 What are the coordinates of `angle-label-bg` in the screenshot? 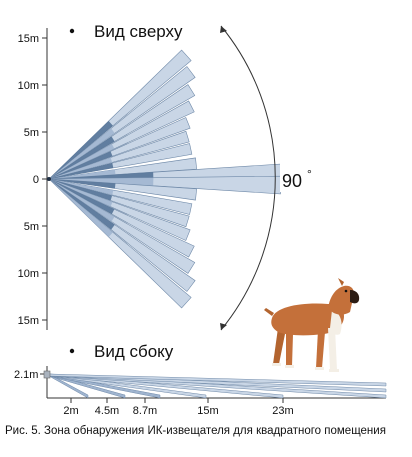 It's located at (295, 177).